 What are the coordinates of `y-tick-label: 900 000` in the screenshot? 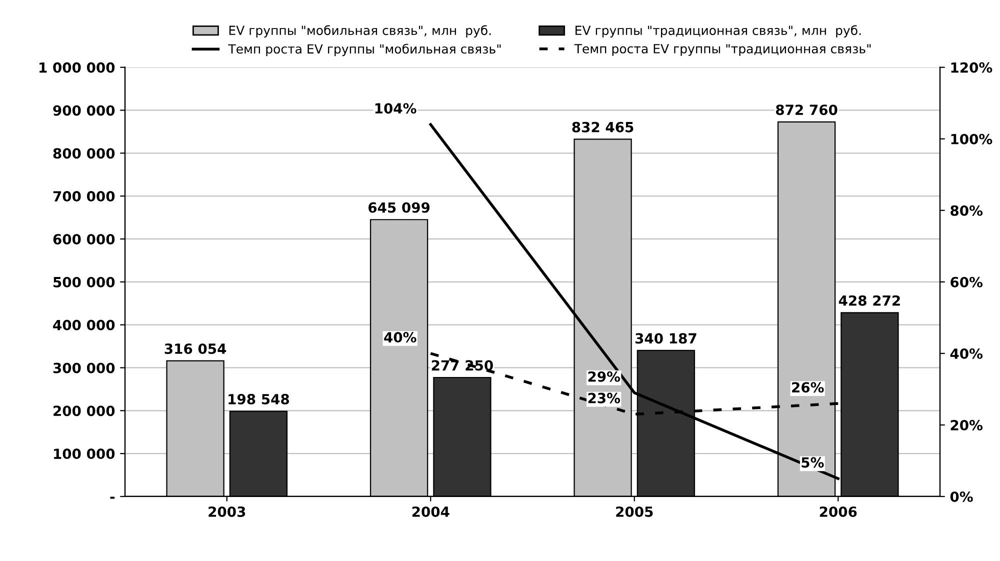 It's located at (84, 110).